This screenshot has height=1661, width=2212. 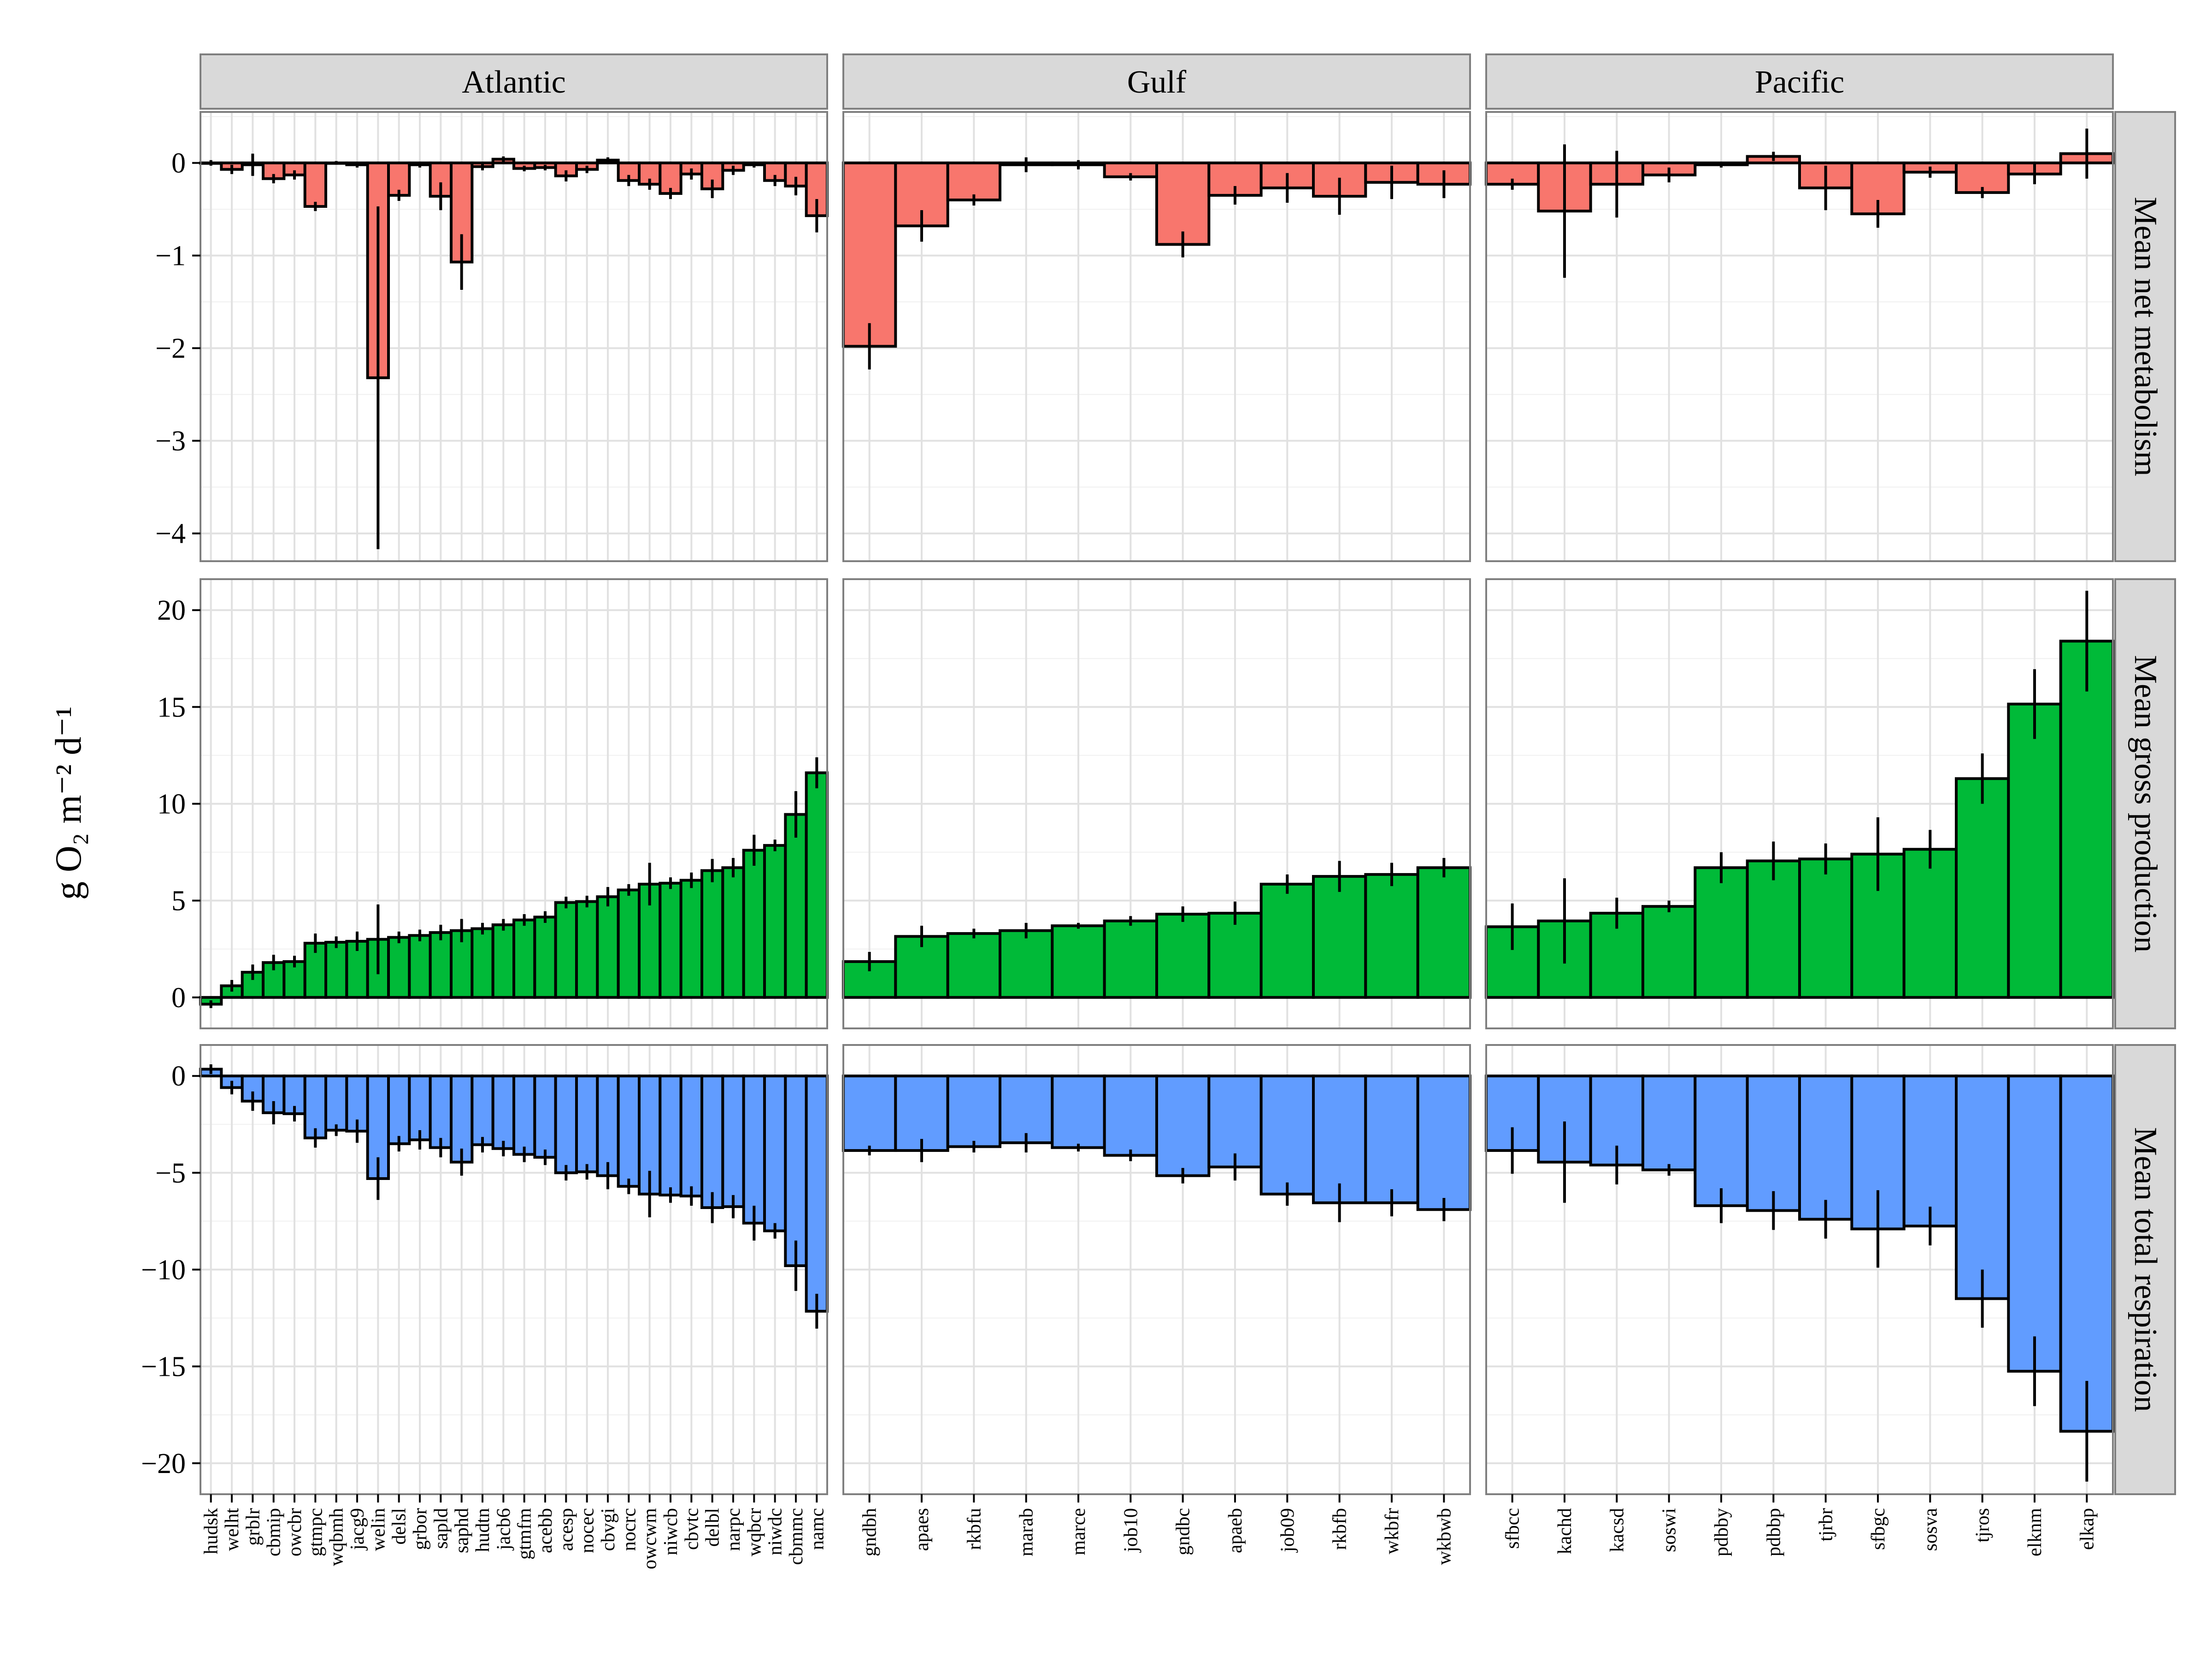 What do you see at coordinates (712, 1141) in the screenshot?
I see `bar-delbl` at bounding box center [712, 1141].